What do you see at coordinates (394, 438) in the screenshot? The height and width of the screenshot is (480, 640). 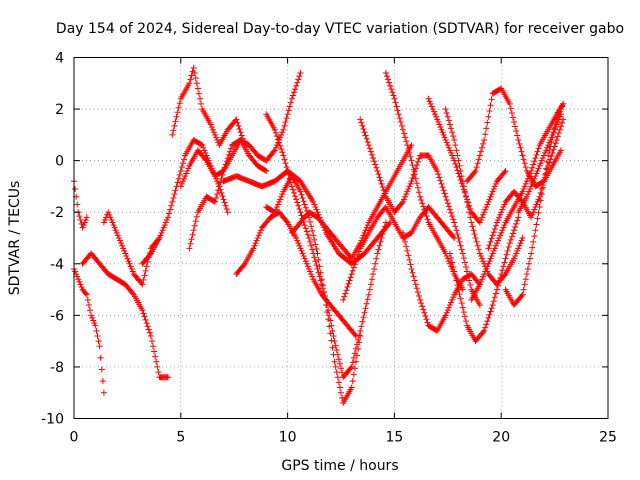 I see `x-tick-label: 15` at bounding box center [394, 438].